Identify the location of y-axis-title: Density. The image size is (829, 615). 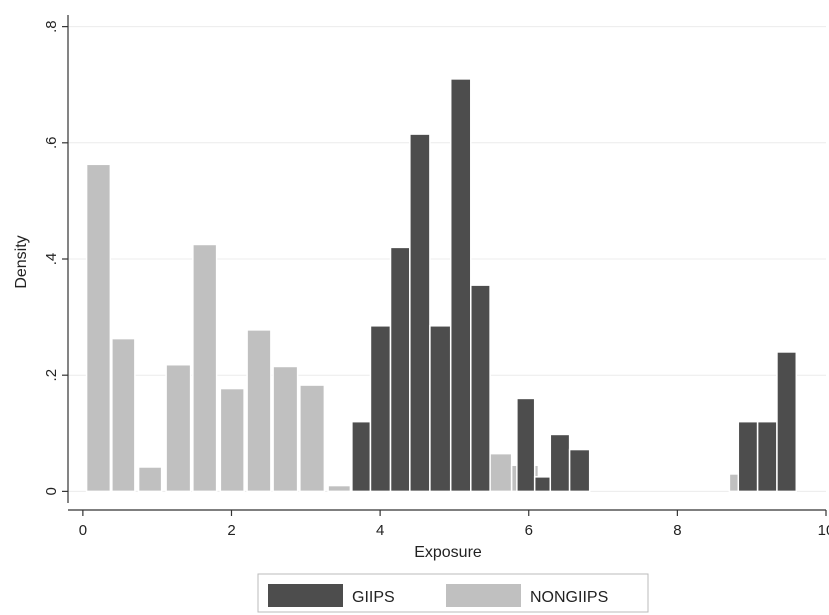
(21, 261).